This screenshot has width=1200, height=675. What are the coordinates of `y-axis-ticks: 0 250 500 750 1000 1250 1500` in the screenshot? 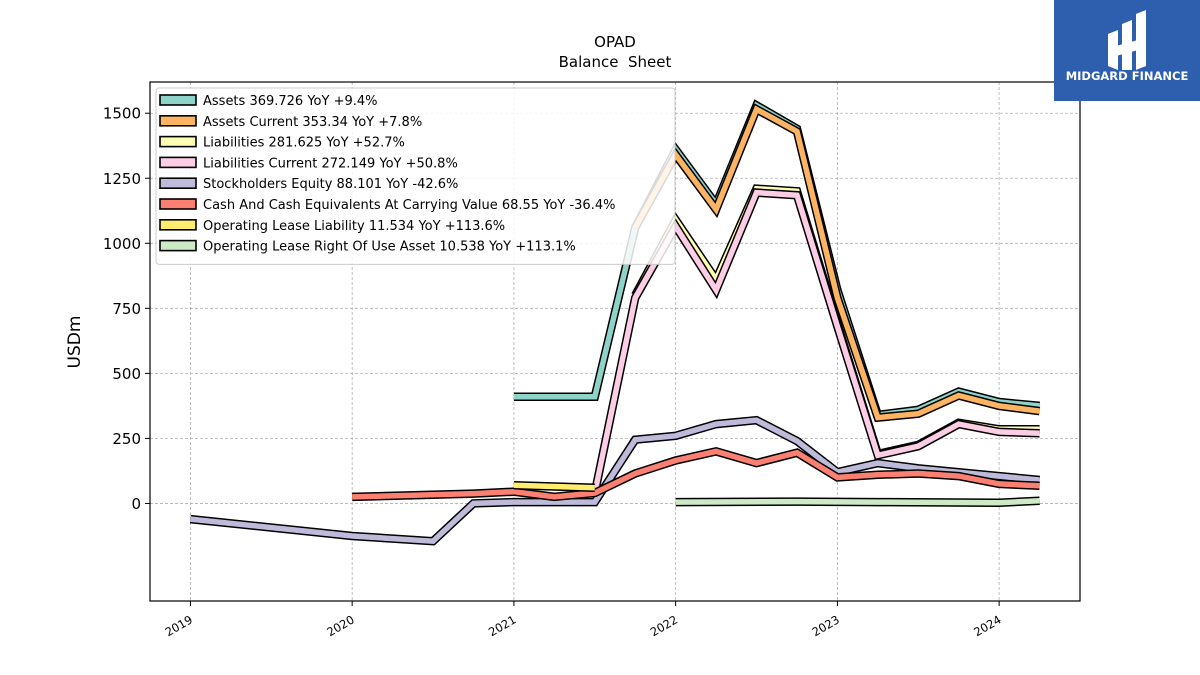 It's located at (126, 309).